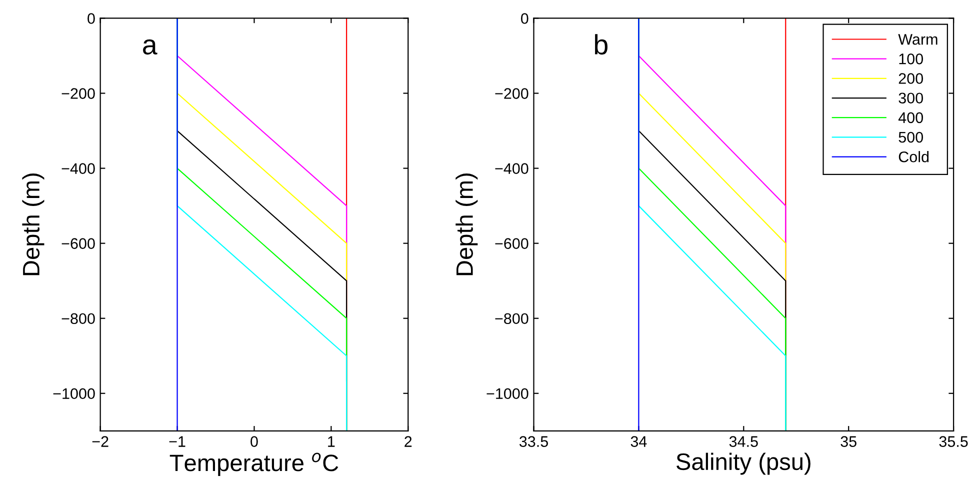  What do you see at coordinates (953, 441) in the screenshot?
I see `x-tick-label: 35.5` at bounding box center [953, 441].